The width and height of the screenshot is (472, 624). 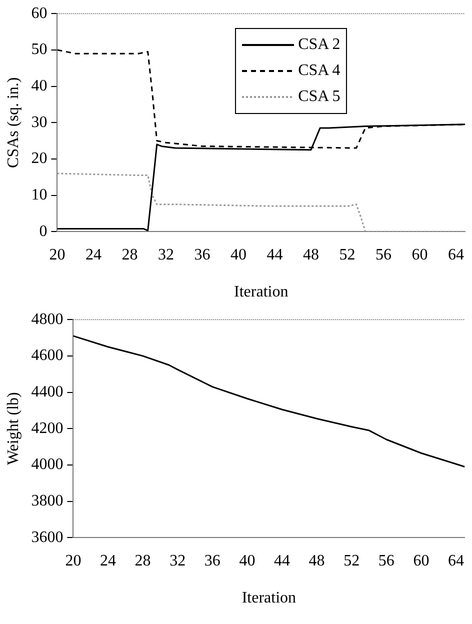 I want to click on y-tick-label: 3600, so click(x=47, y=537).